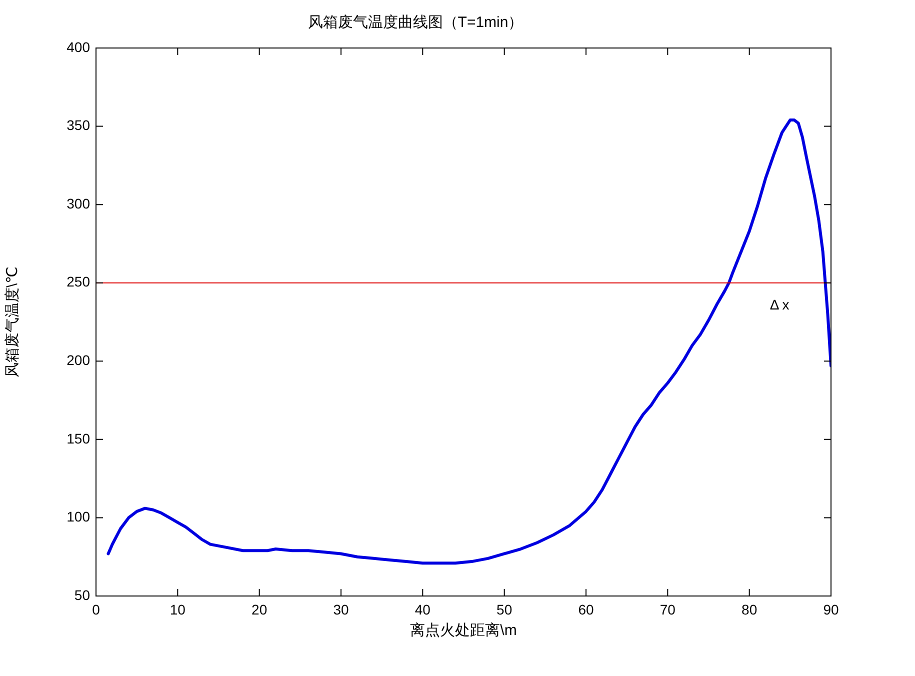 The height and width of the screenshot is (676, 915). What do you see at coordinates (96, 609) in the screenshot?
I see `x-tick-label: 0` at bounding box center [96, 609].